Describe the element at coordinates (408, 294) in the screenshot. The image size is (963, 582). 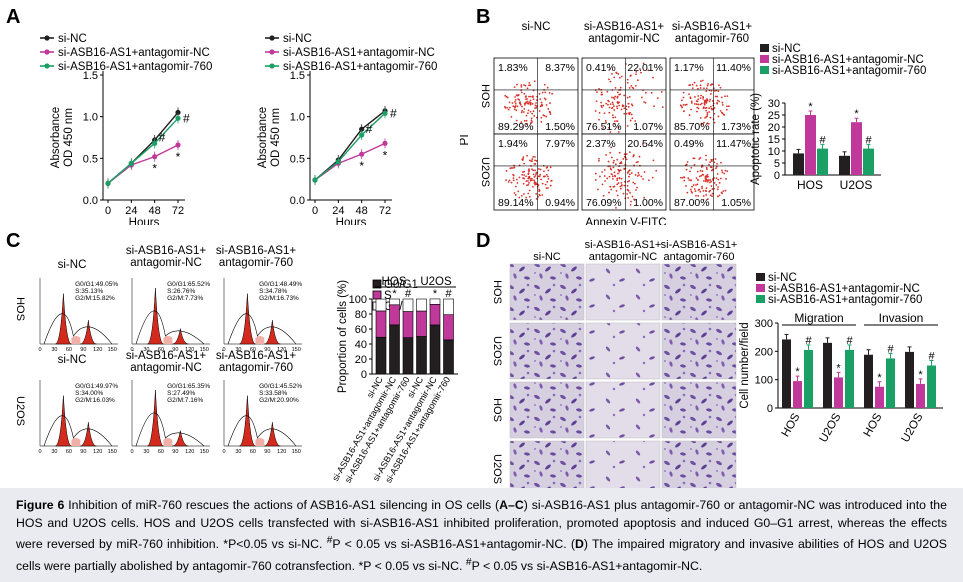
I see `significance-hash: #` at that location.